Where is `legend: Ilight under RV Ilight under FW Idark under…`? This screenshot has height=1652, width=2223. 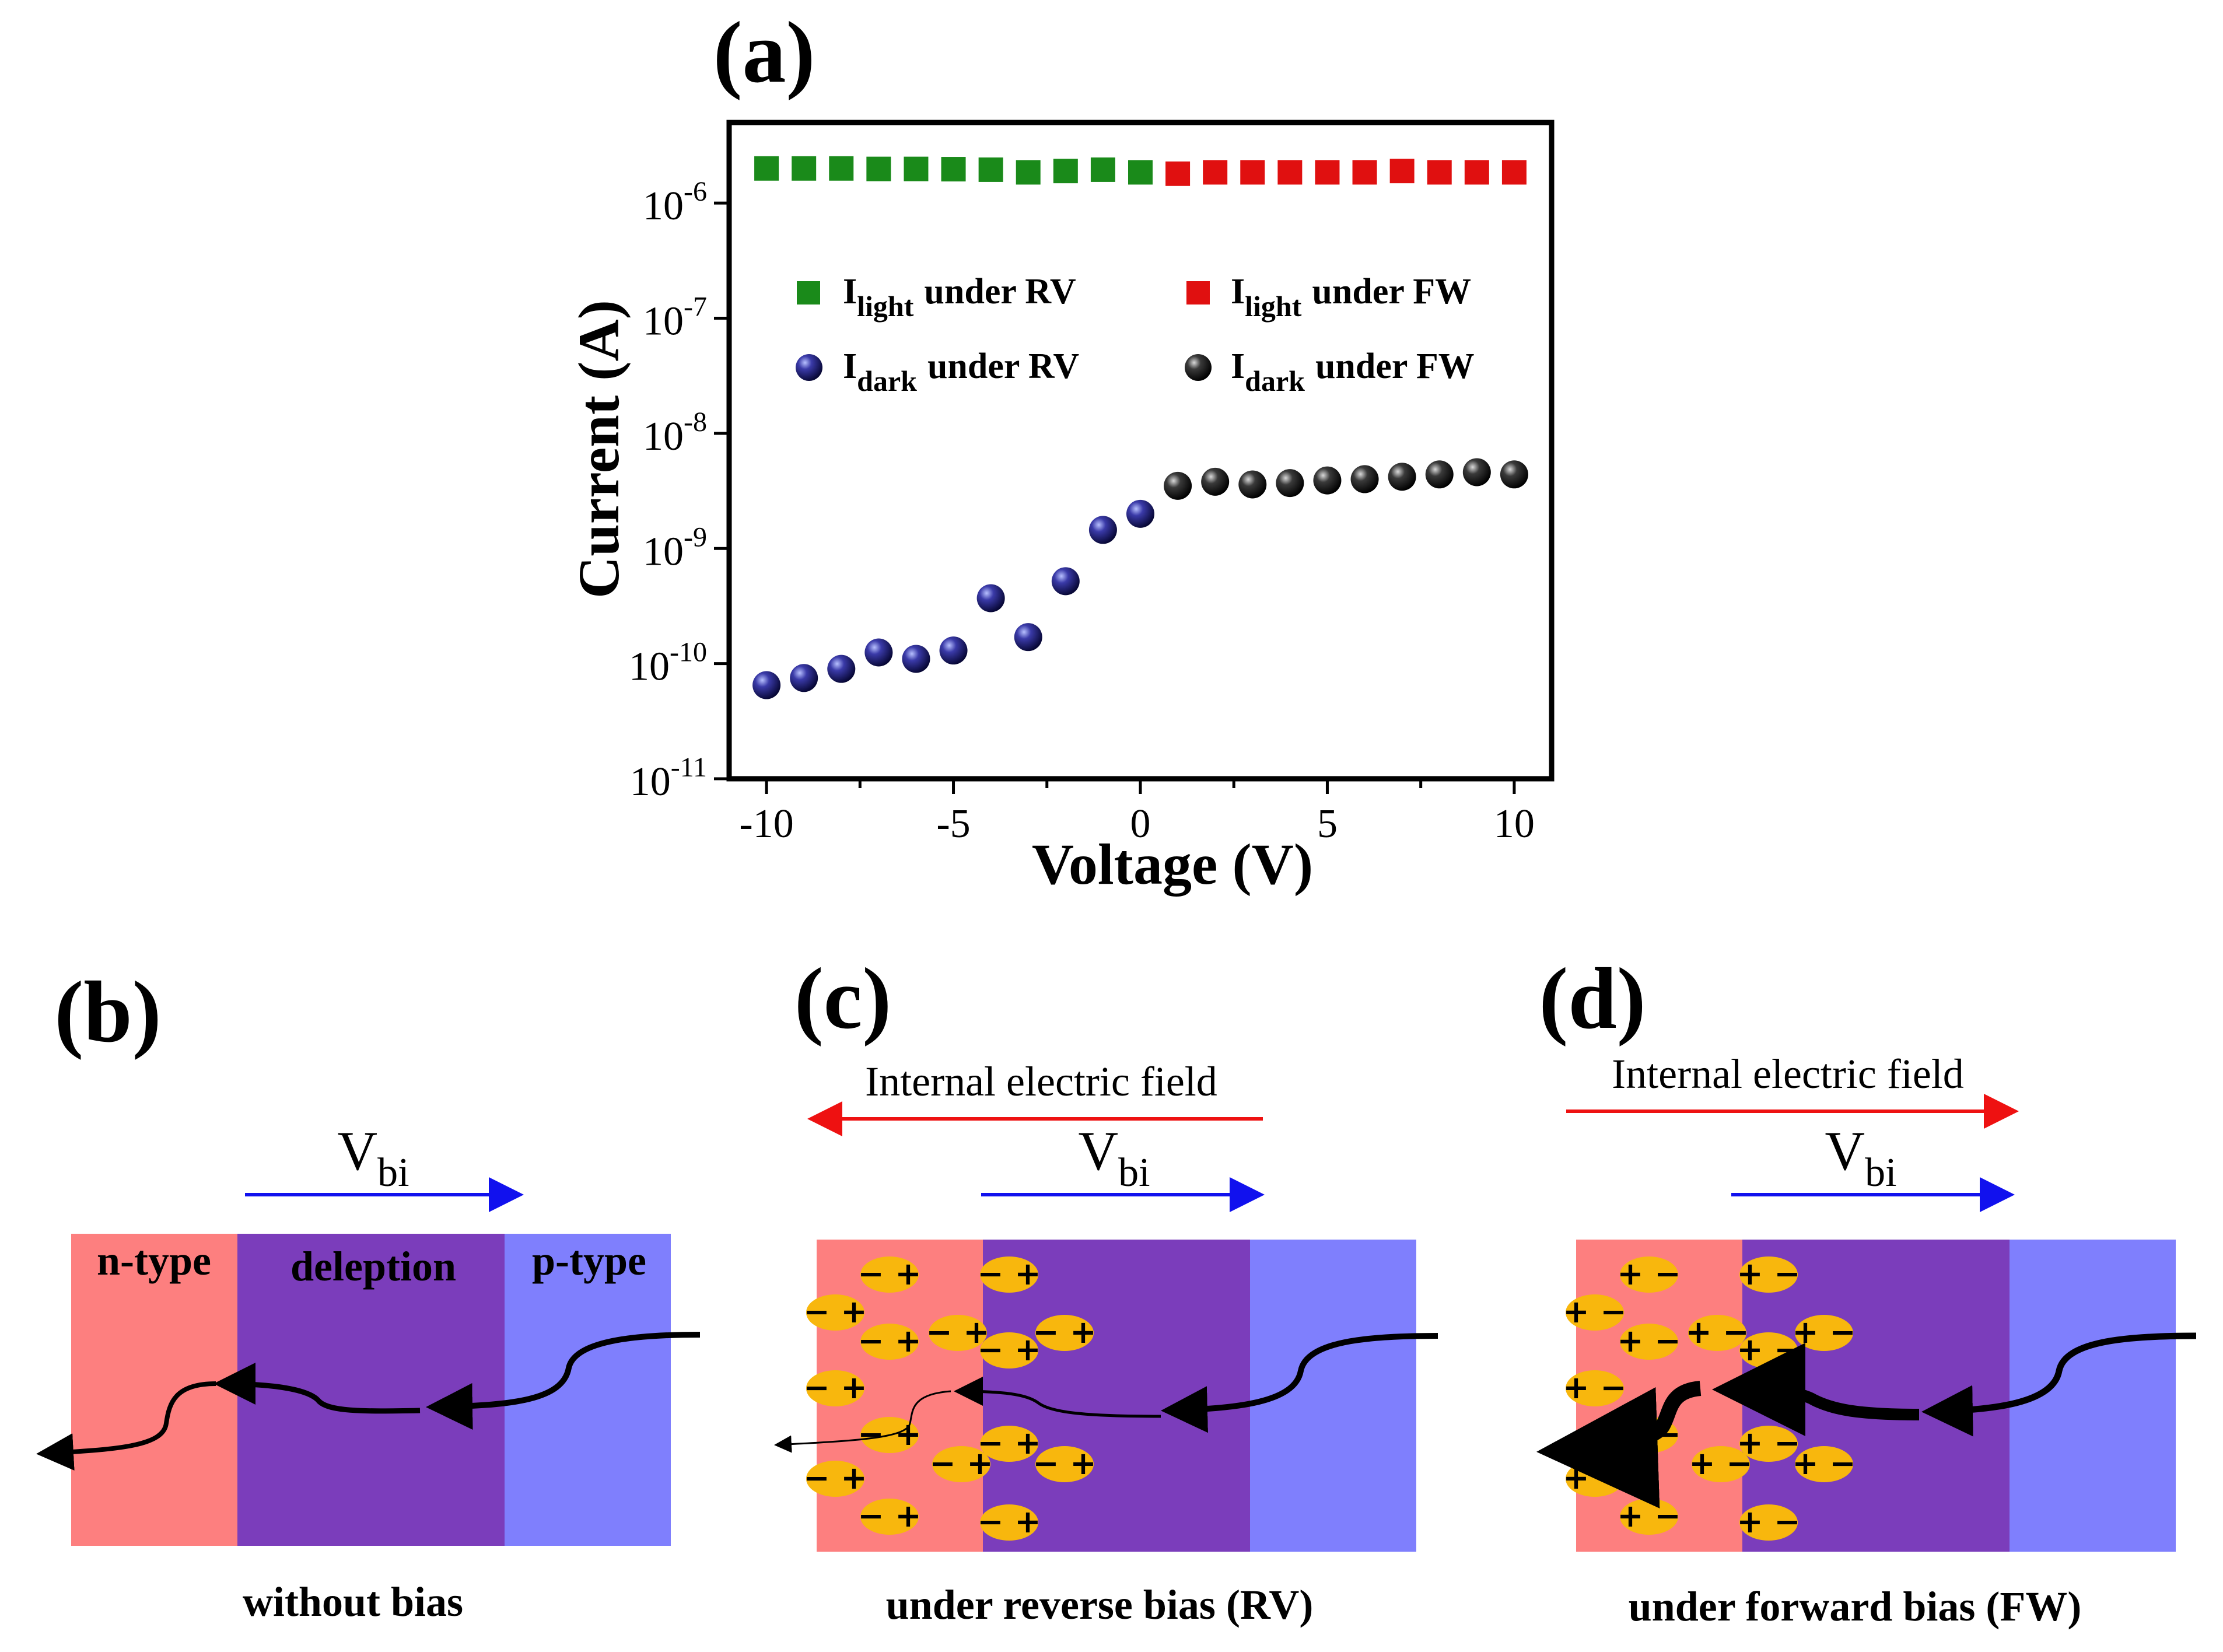
legend: Ilight under RV Ilight under FW Idark under… is located at coordinates (1135, 335).